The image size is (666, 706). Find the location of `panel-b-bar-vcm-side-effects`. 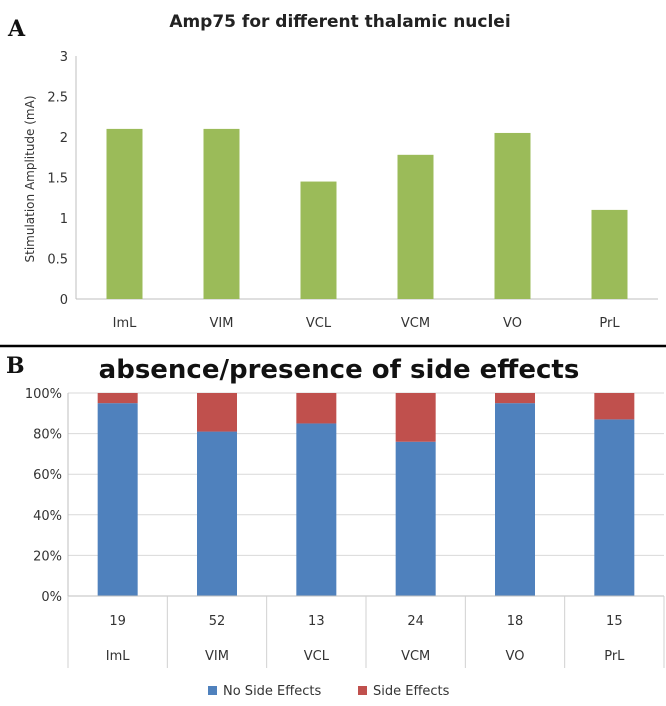

panel-b-bar-vcm-side-effects is located at coordinates (415, 417).